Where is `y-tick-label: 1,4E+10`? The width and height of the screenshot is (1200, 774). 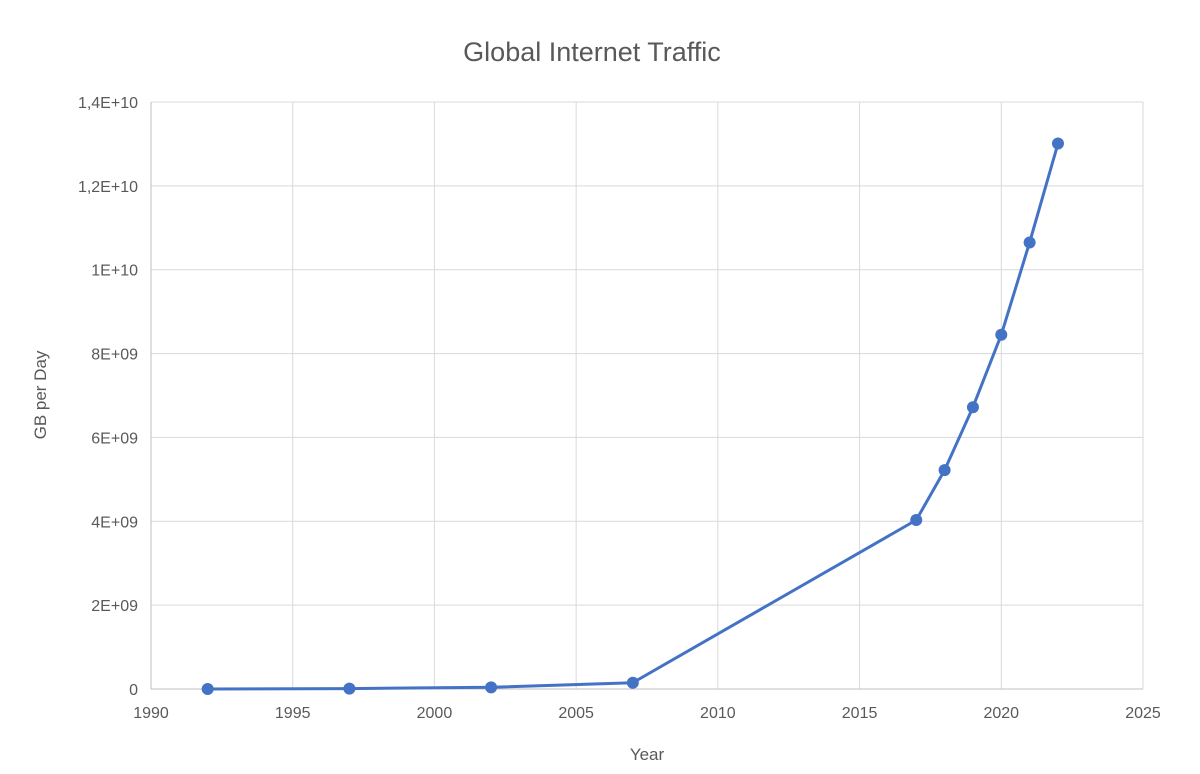
y-tick-label: 1,4E+10 is located at coordinates (108, 103).